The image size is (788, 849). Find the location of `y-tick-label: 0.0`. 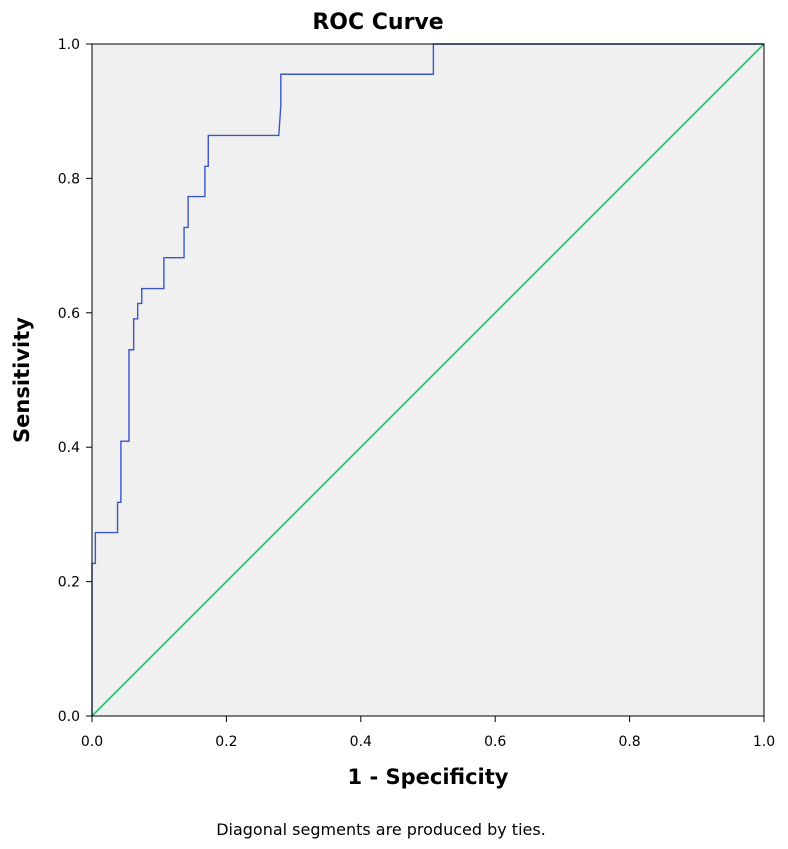

y-tick-label: 0.0 is located at coordinates (69, 717).